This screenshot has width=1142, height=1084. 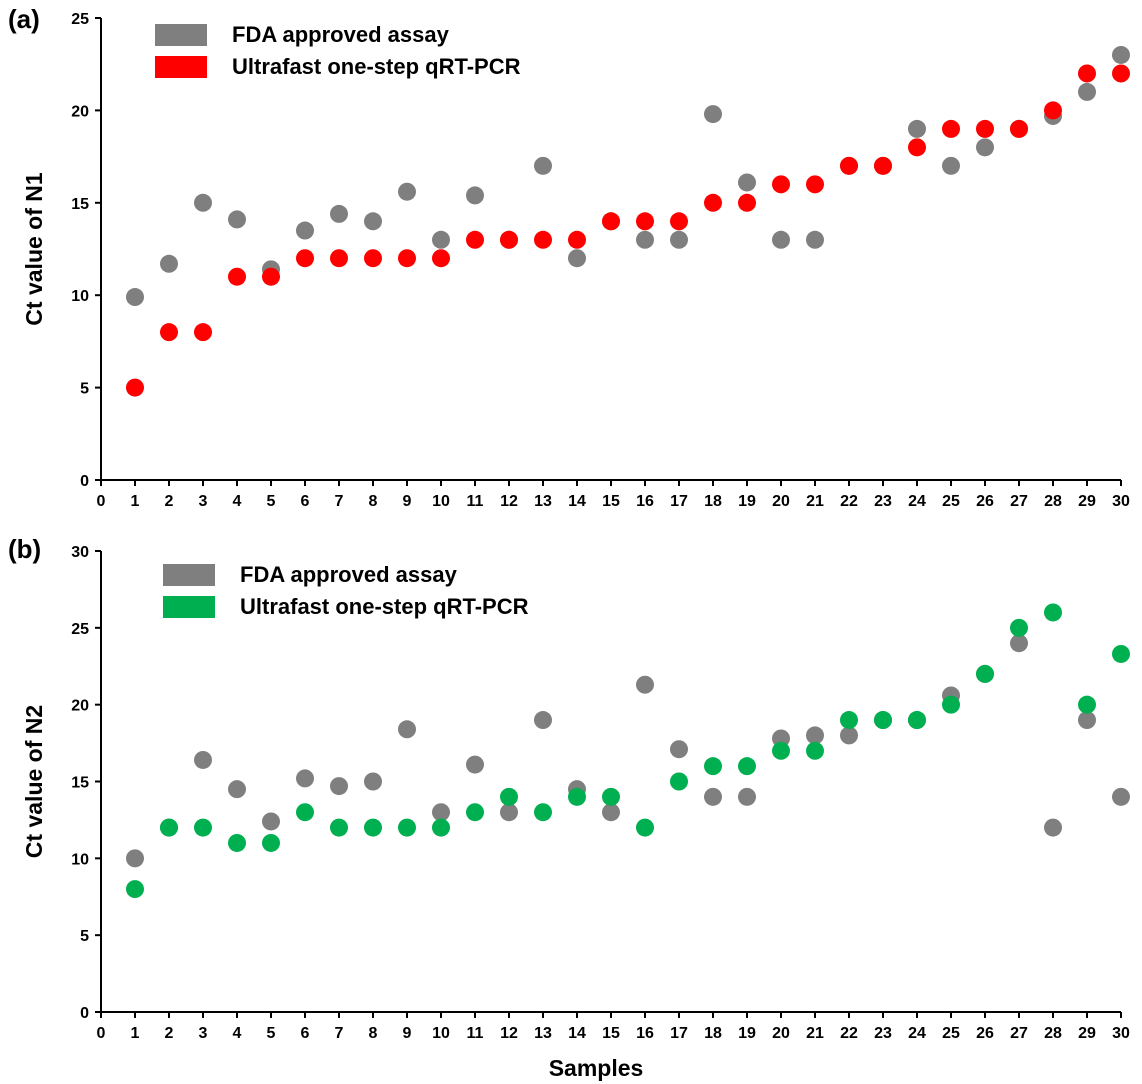 What do you see at coordinates (80, 552) in the screenshot?
I see `y-tick-label: 30` at bounding box center [80, 552].